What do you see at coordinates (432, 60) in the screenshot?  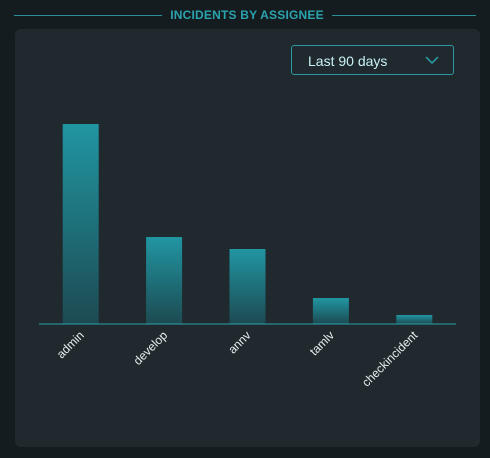 I see `chevron-down-icon` at bounding box center [432, 60].